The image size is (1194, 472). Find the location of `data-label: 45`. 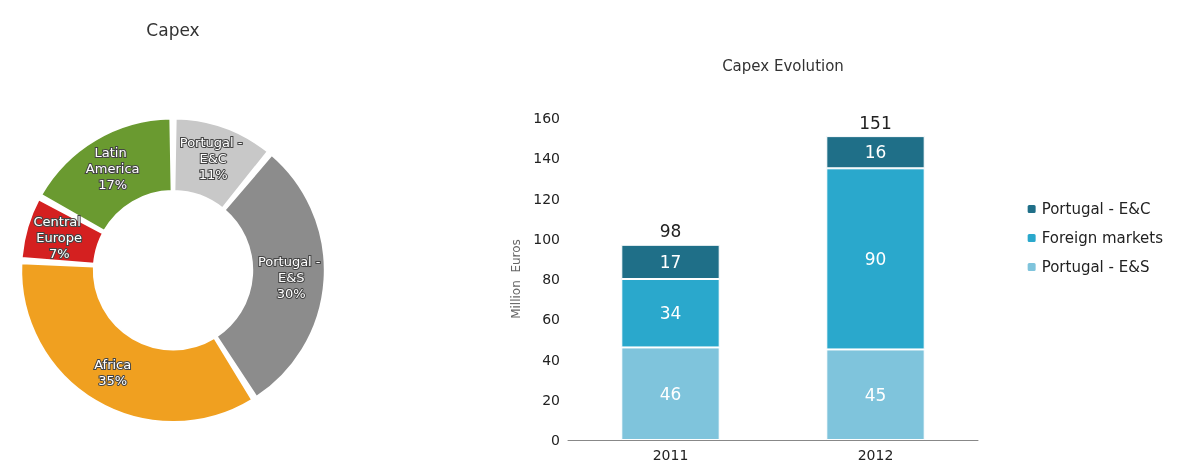

data-label: 45 is located at coordinates (875, 394).